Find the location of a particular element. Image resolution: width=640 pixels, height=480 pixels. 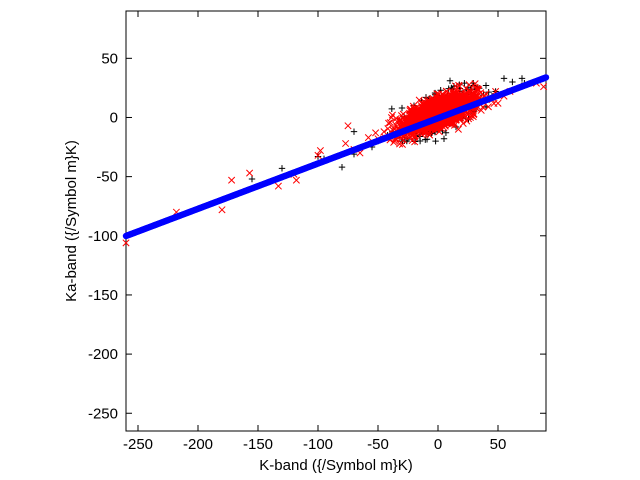

y-tick-label: 50 is located at coordinates (109, 58).